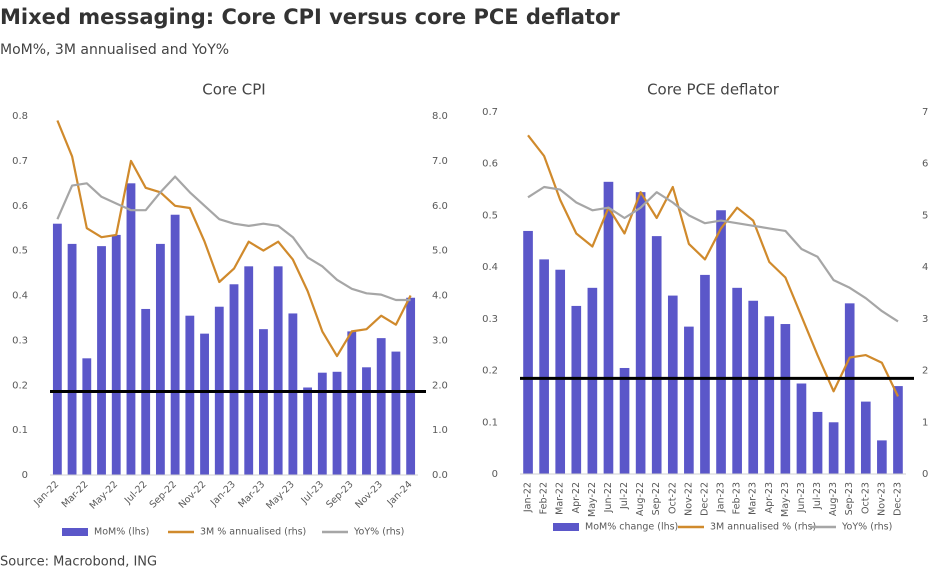 Image resolution: width=937 pixels, height=580 pixels. What do you see at coordinates (865, 498) in the screenshot?
I see `x-tick-label: Oct-23` at bounding box center [865, 498].